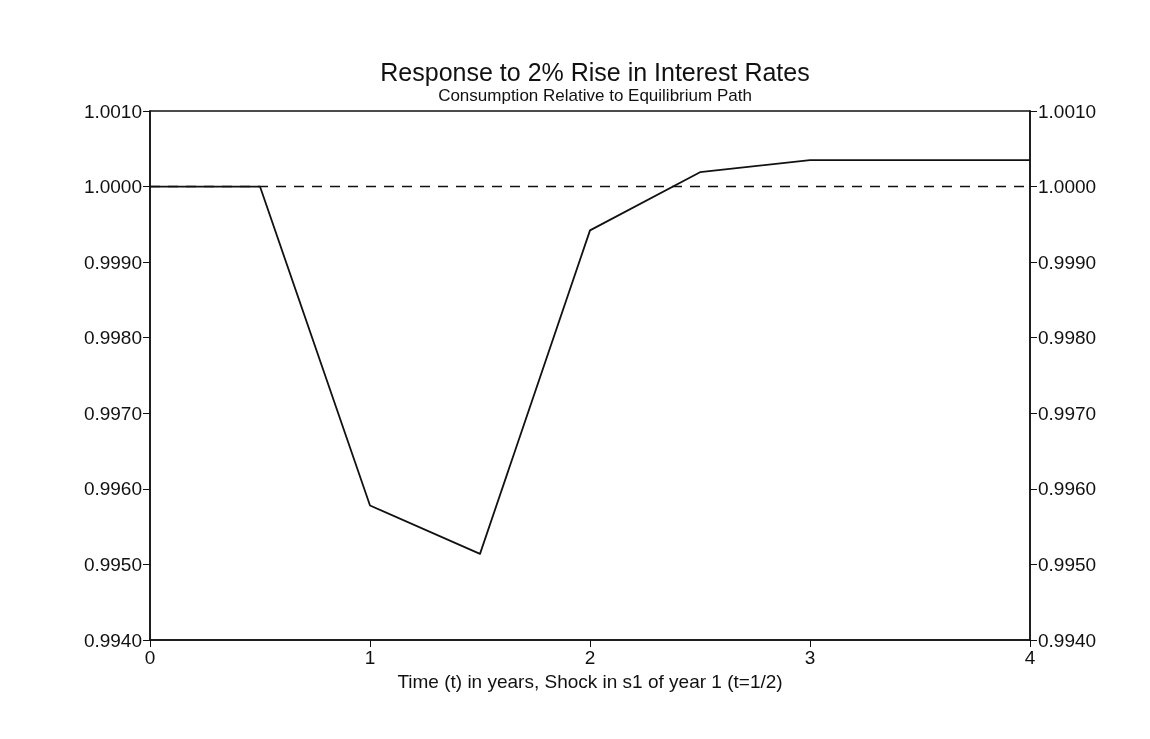  I want to click on y2-tick-label: 1.0010, so click(1067, 111).